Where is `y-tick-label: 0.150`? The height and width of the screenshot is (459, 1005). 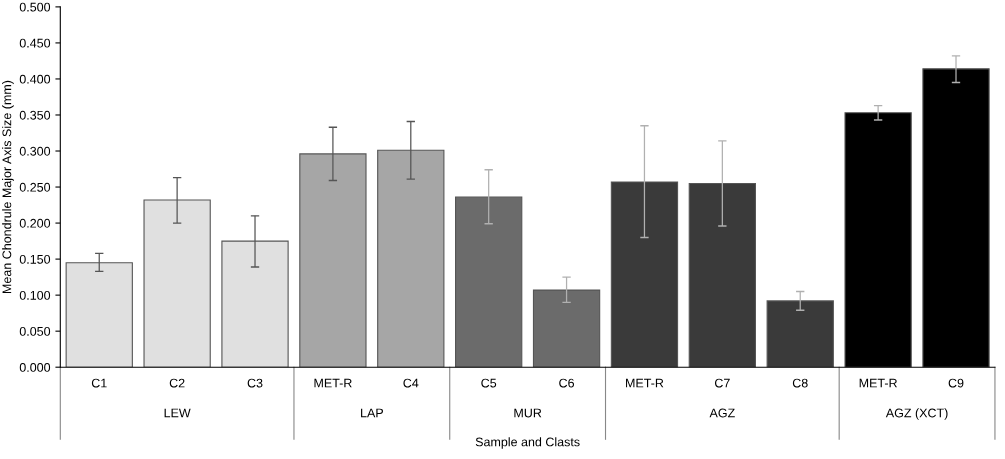 y-tick-label: 0.150 is located at coordinates (35, 259).